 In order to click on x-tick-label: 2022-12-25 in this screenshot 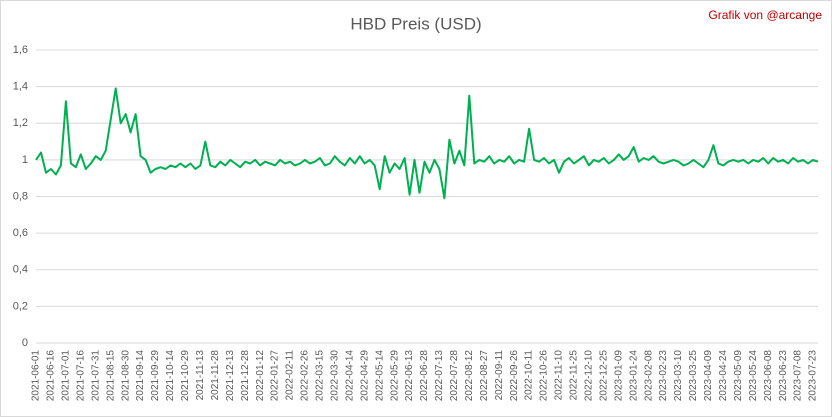, I will do `click(603, 376)`.